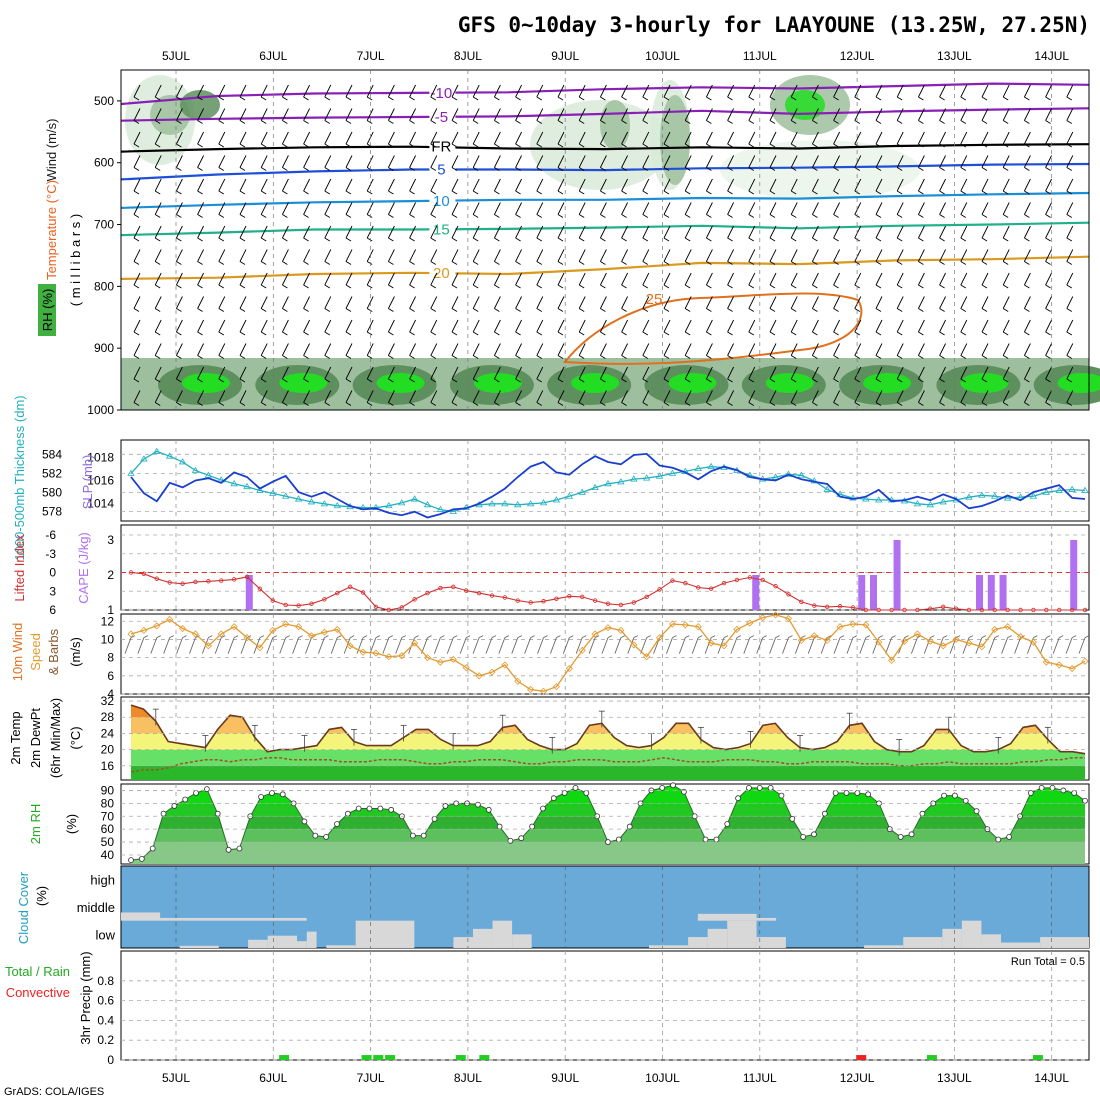  What do you see at coordinates (87, 482) in the screenshot?
I see `y-label-slp: SLP (mb)` at bounding box center [87, 482].